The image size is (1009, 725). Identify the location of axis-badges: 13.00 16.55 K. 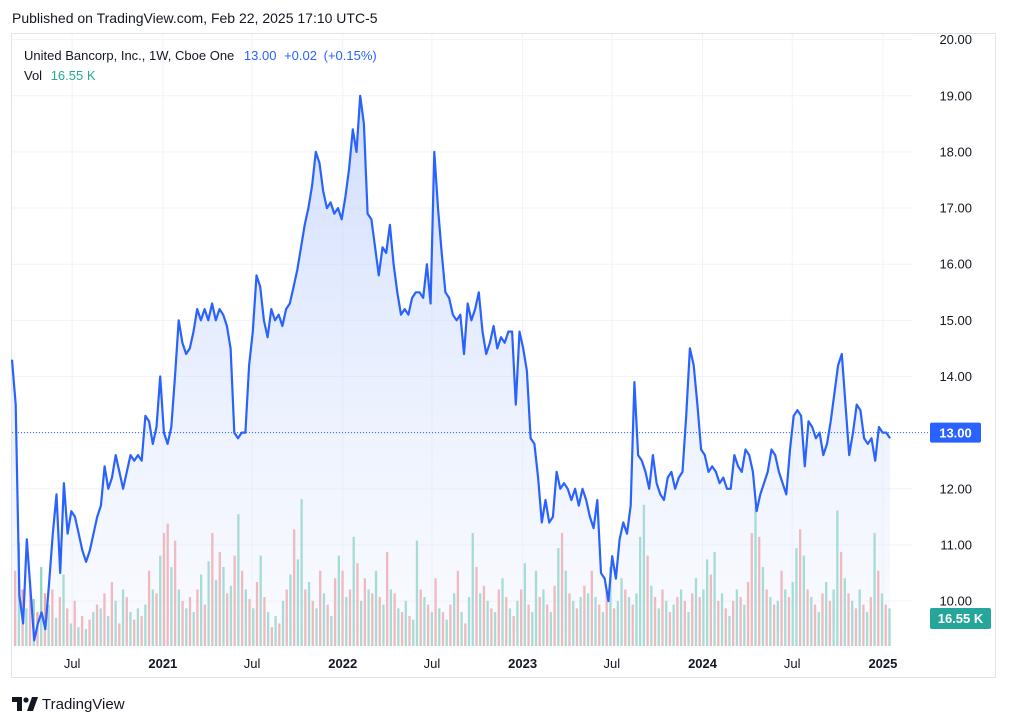
(960, 525).